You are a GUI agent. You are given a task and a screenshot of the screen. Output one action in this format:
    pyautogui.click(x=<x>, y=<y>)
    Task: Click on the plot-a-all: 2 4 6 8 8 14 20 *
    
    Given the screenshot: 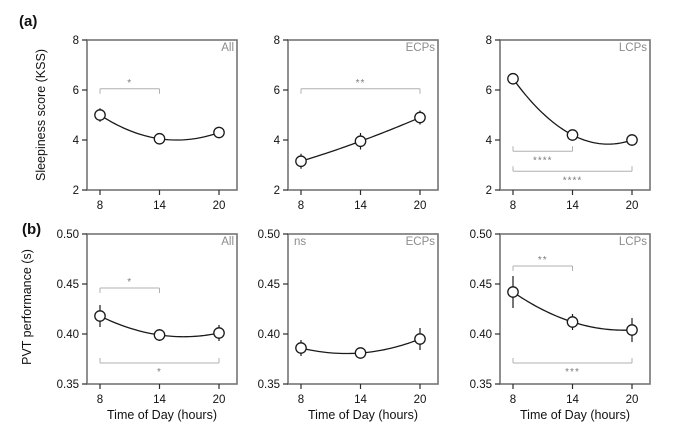 What is the action you would take?
    pyautogui.click(x=155, y=123)
    